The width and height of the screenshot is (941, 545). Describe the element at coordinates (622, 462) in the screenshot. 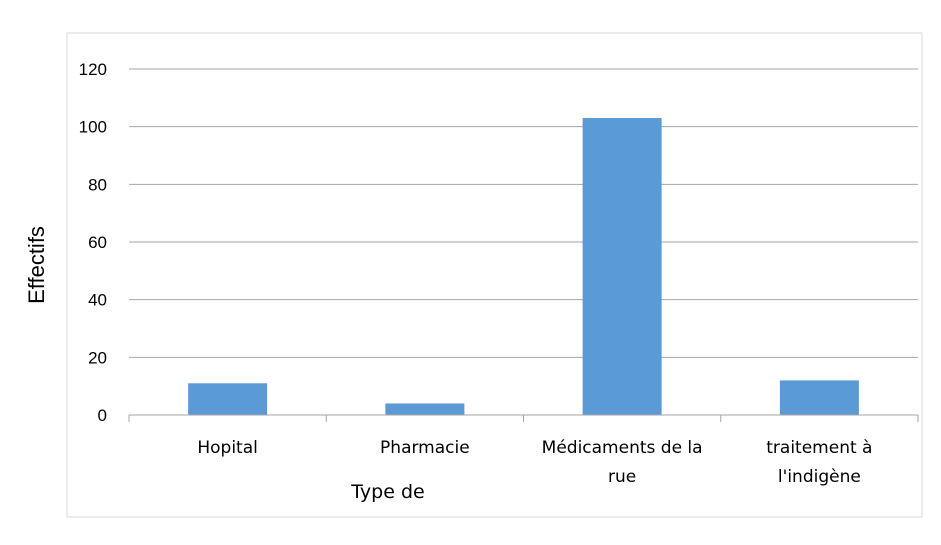

I see `category-label: Médicaments de la rue` at that location.